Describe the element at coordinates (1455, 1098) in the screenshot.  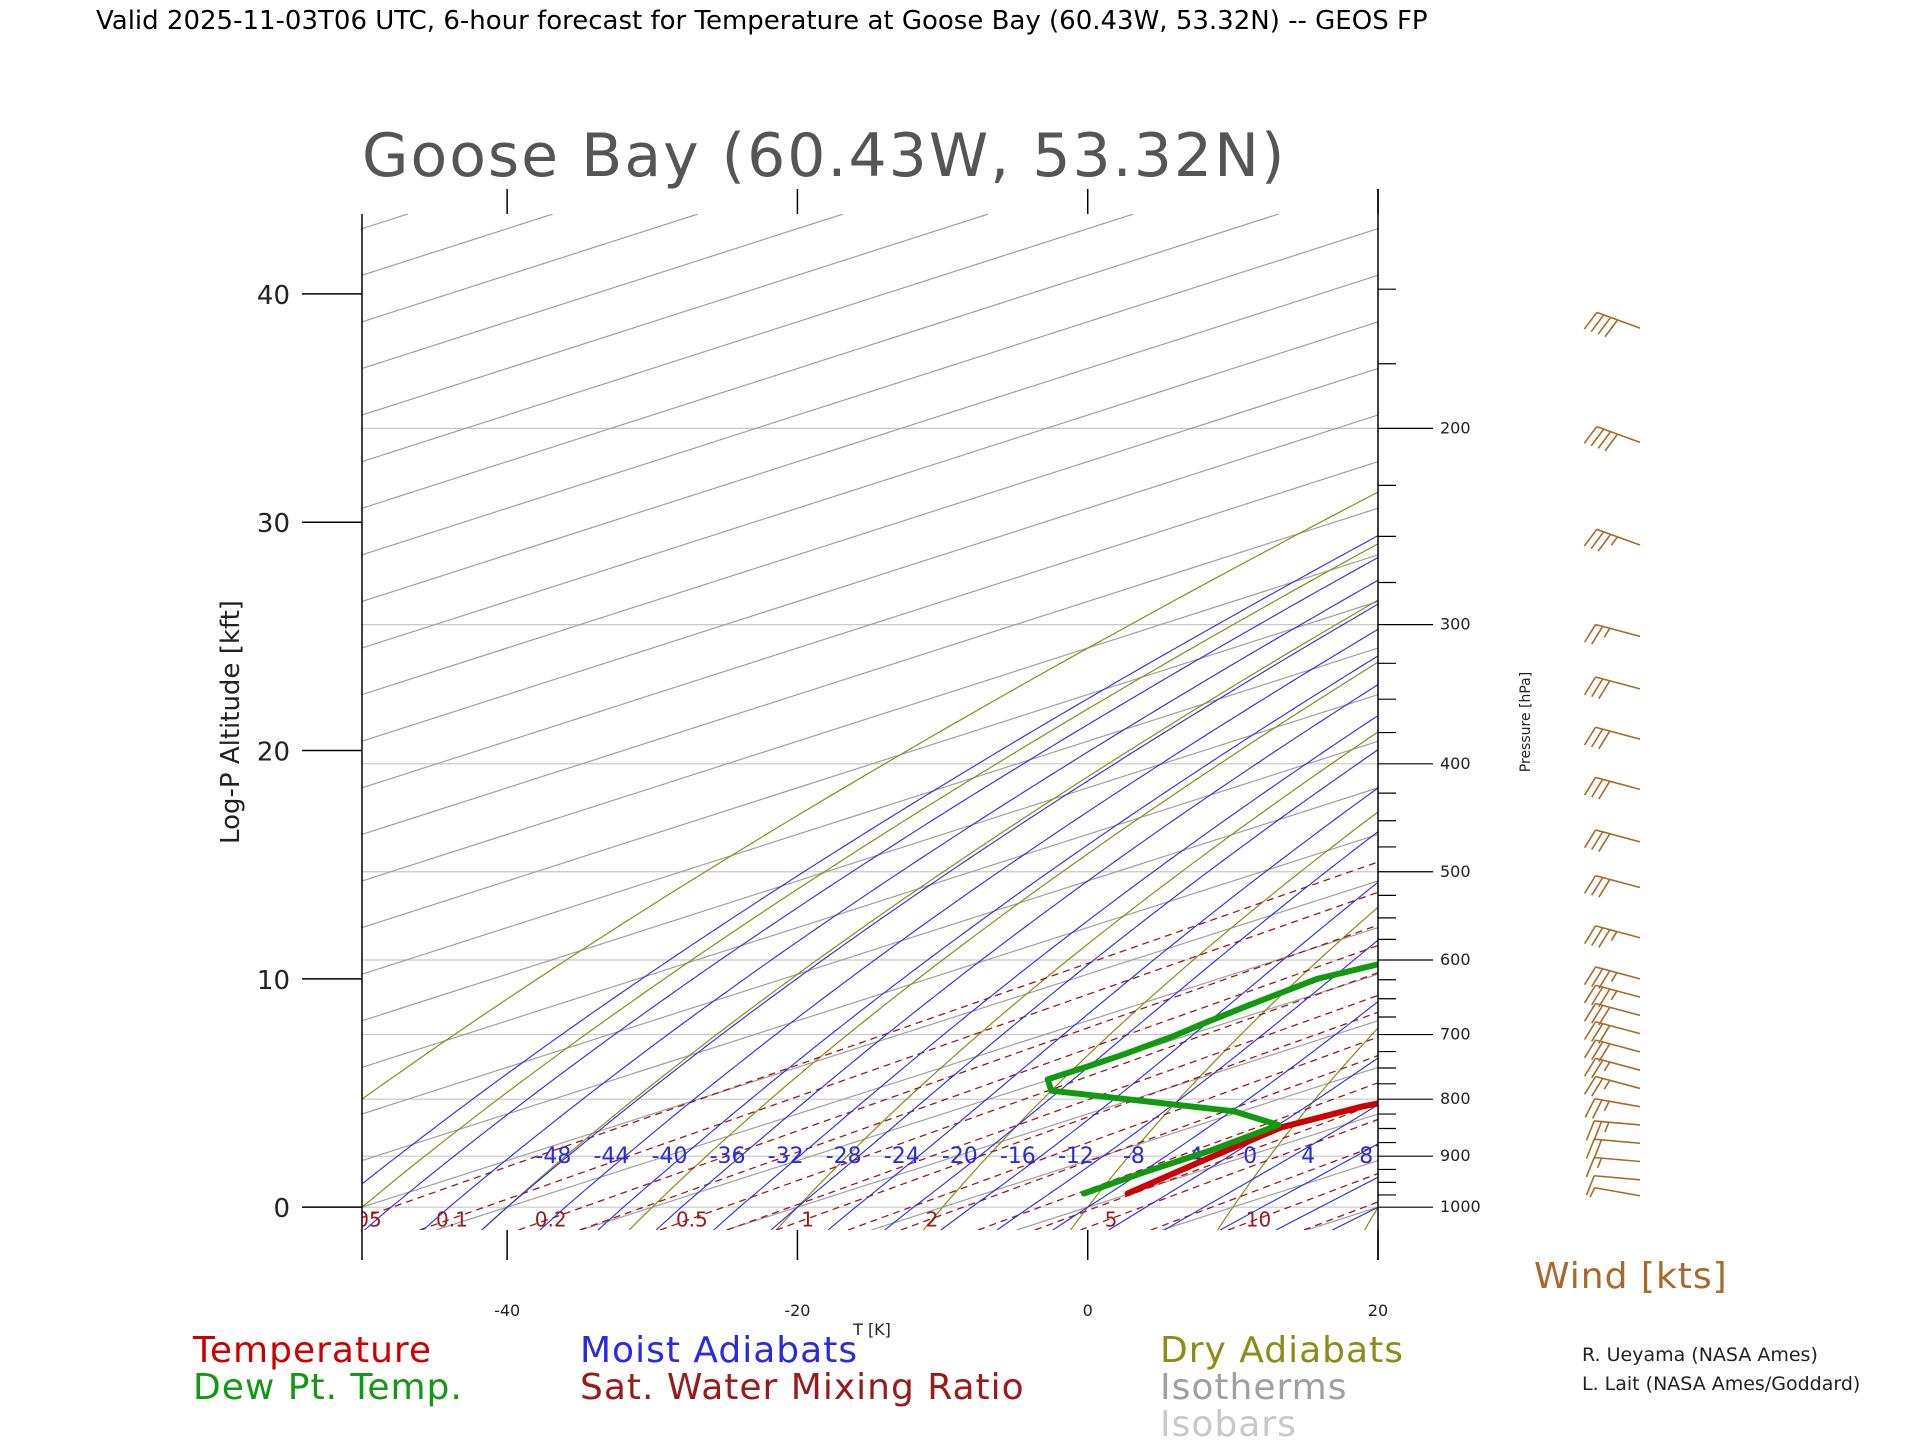
I see `pressure-tick-label: 800` at that location.